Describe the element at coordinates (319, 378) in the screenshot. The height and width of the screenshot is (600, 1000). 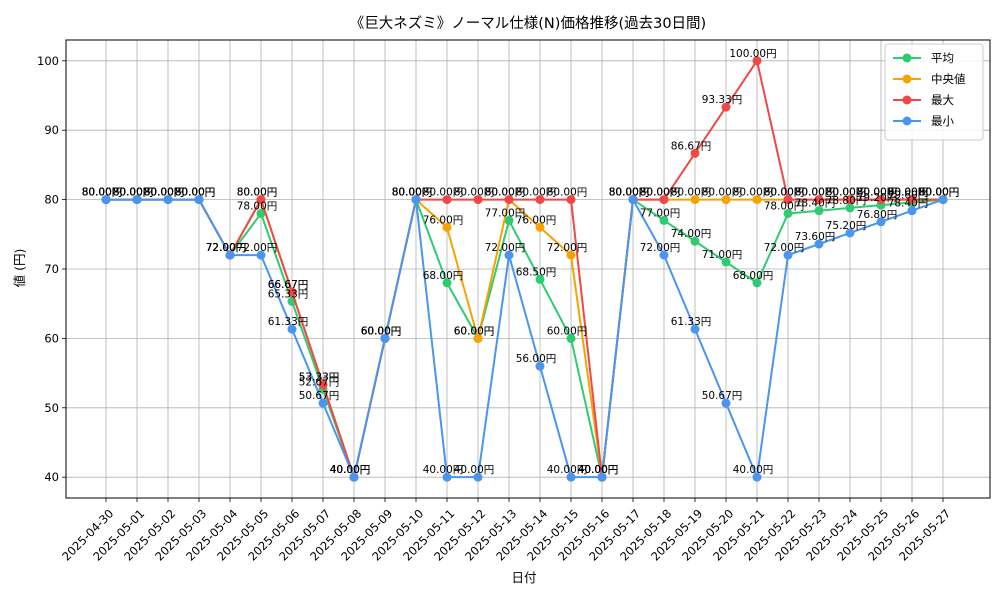
I see `data-label: 53.33円` at that location.